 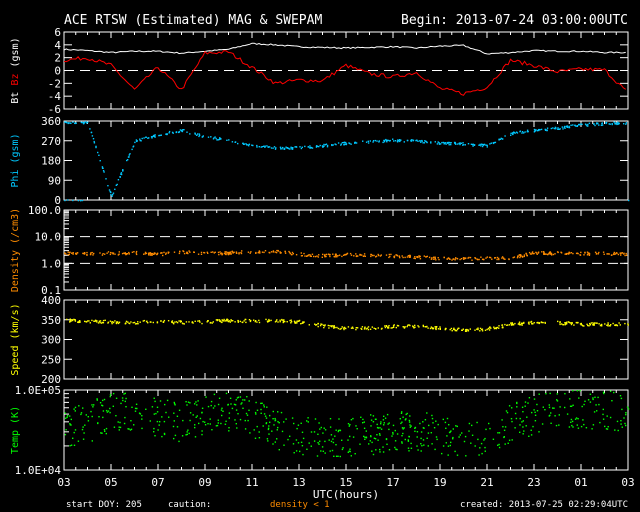 I want to click on x-tick-label: 13, so click(x=298, y=482).